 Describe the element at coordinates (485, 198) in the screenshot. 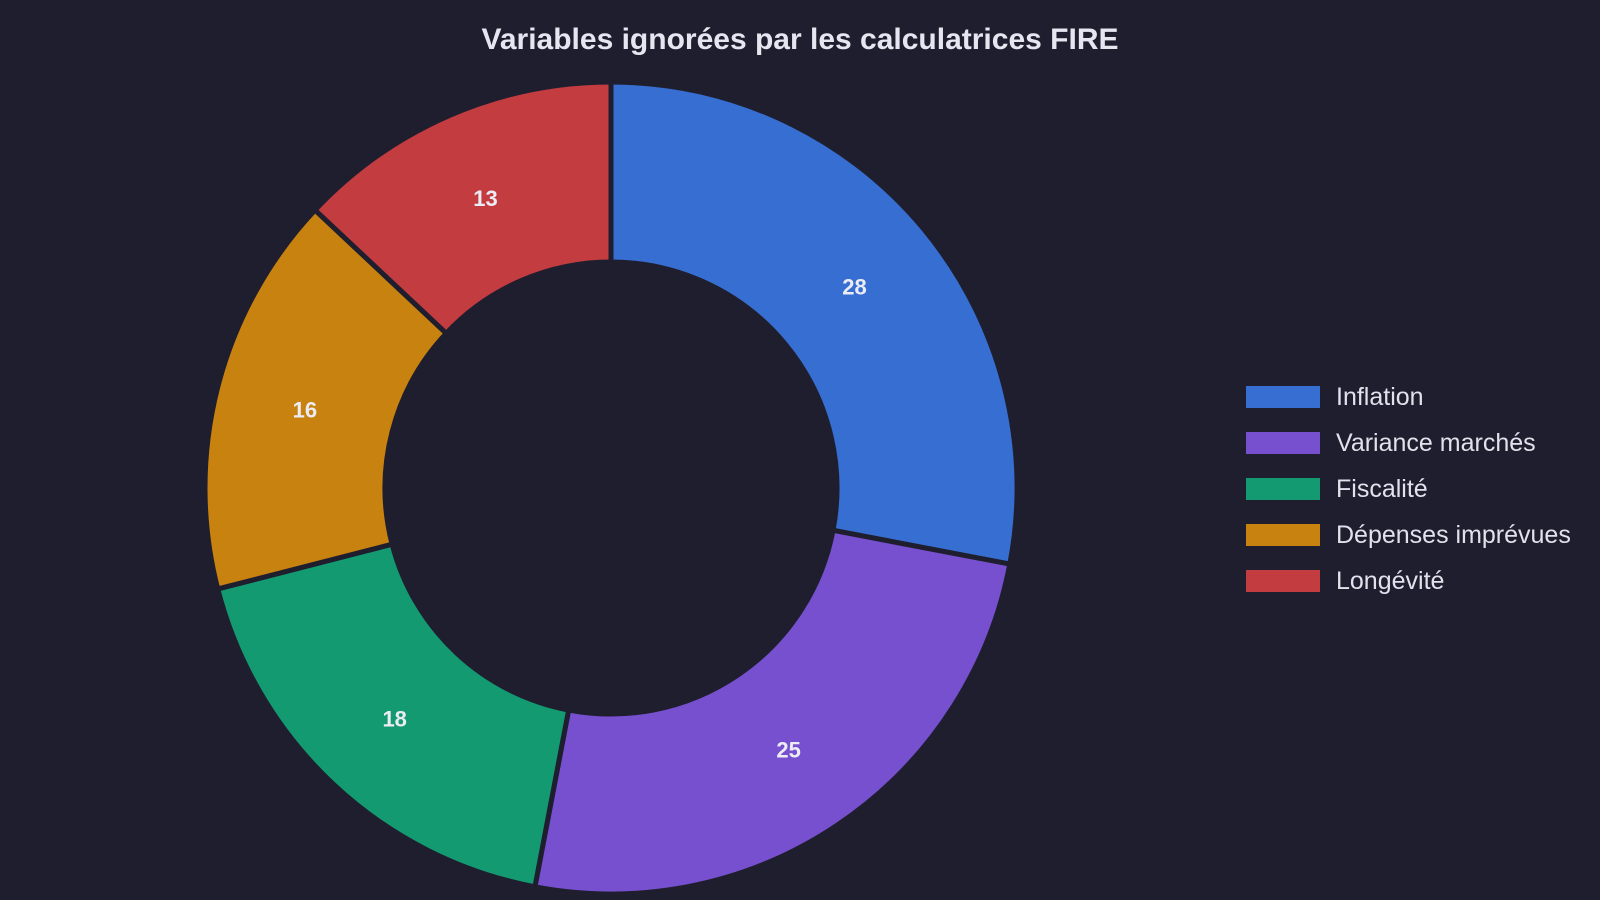

I see `data-label-longevite: 13` at that location.